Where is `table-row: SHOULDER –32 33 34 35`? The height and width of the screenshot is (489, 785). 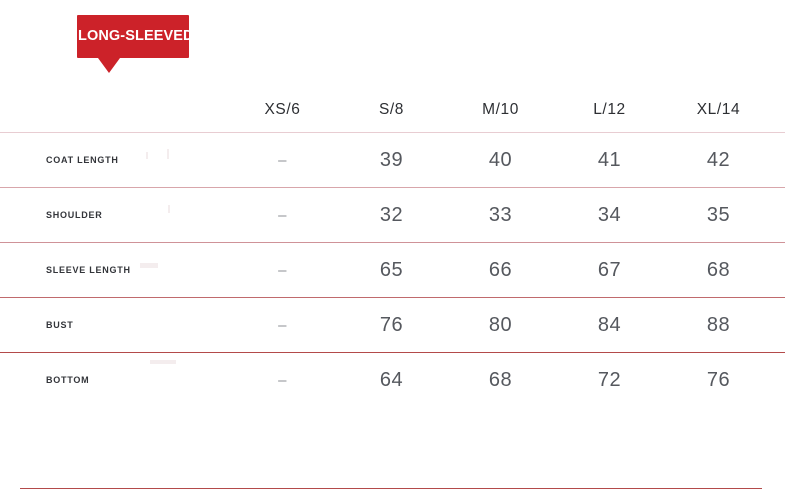 table-row: SHOULDER –32 33 34 35 is located at coordinates (392, 215).